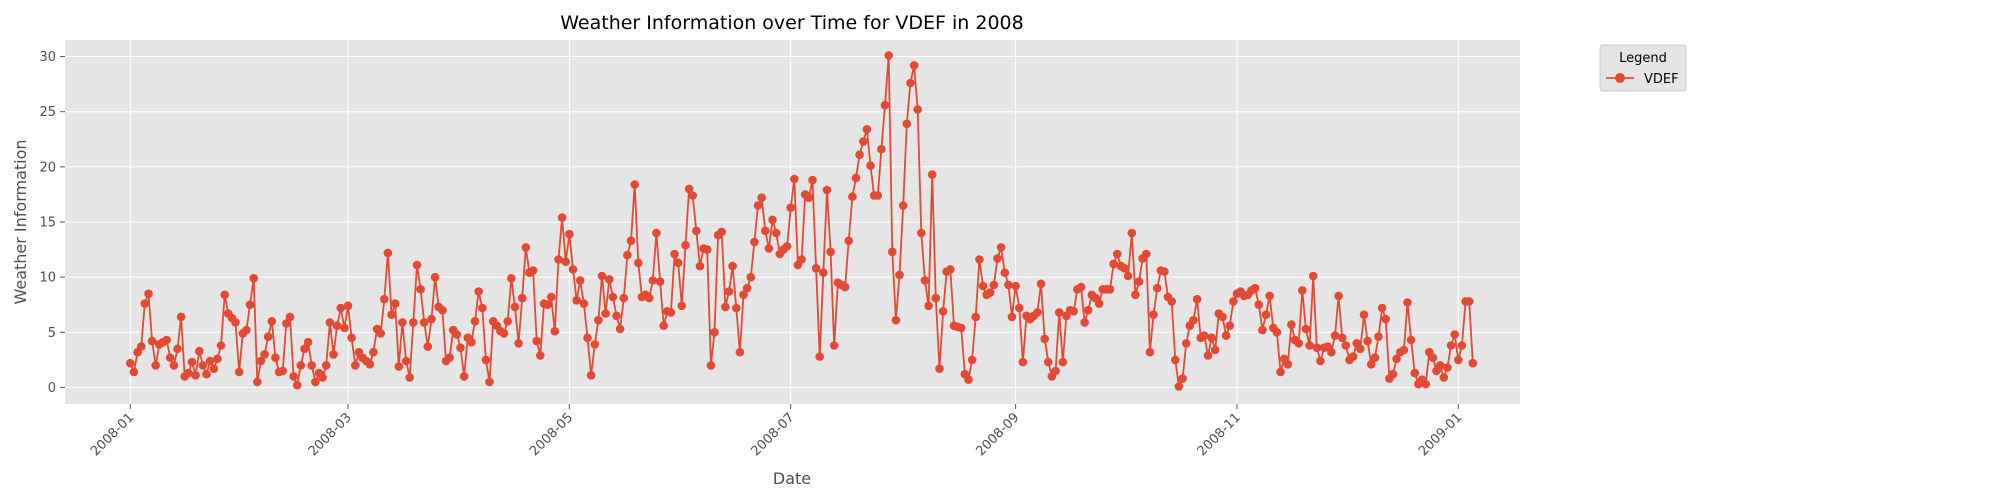 The image size is (2000, 500). I want to click on y-axis-title: Weather Information, so click(20, 221).